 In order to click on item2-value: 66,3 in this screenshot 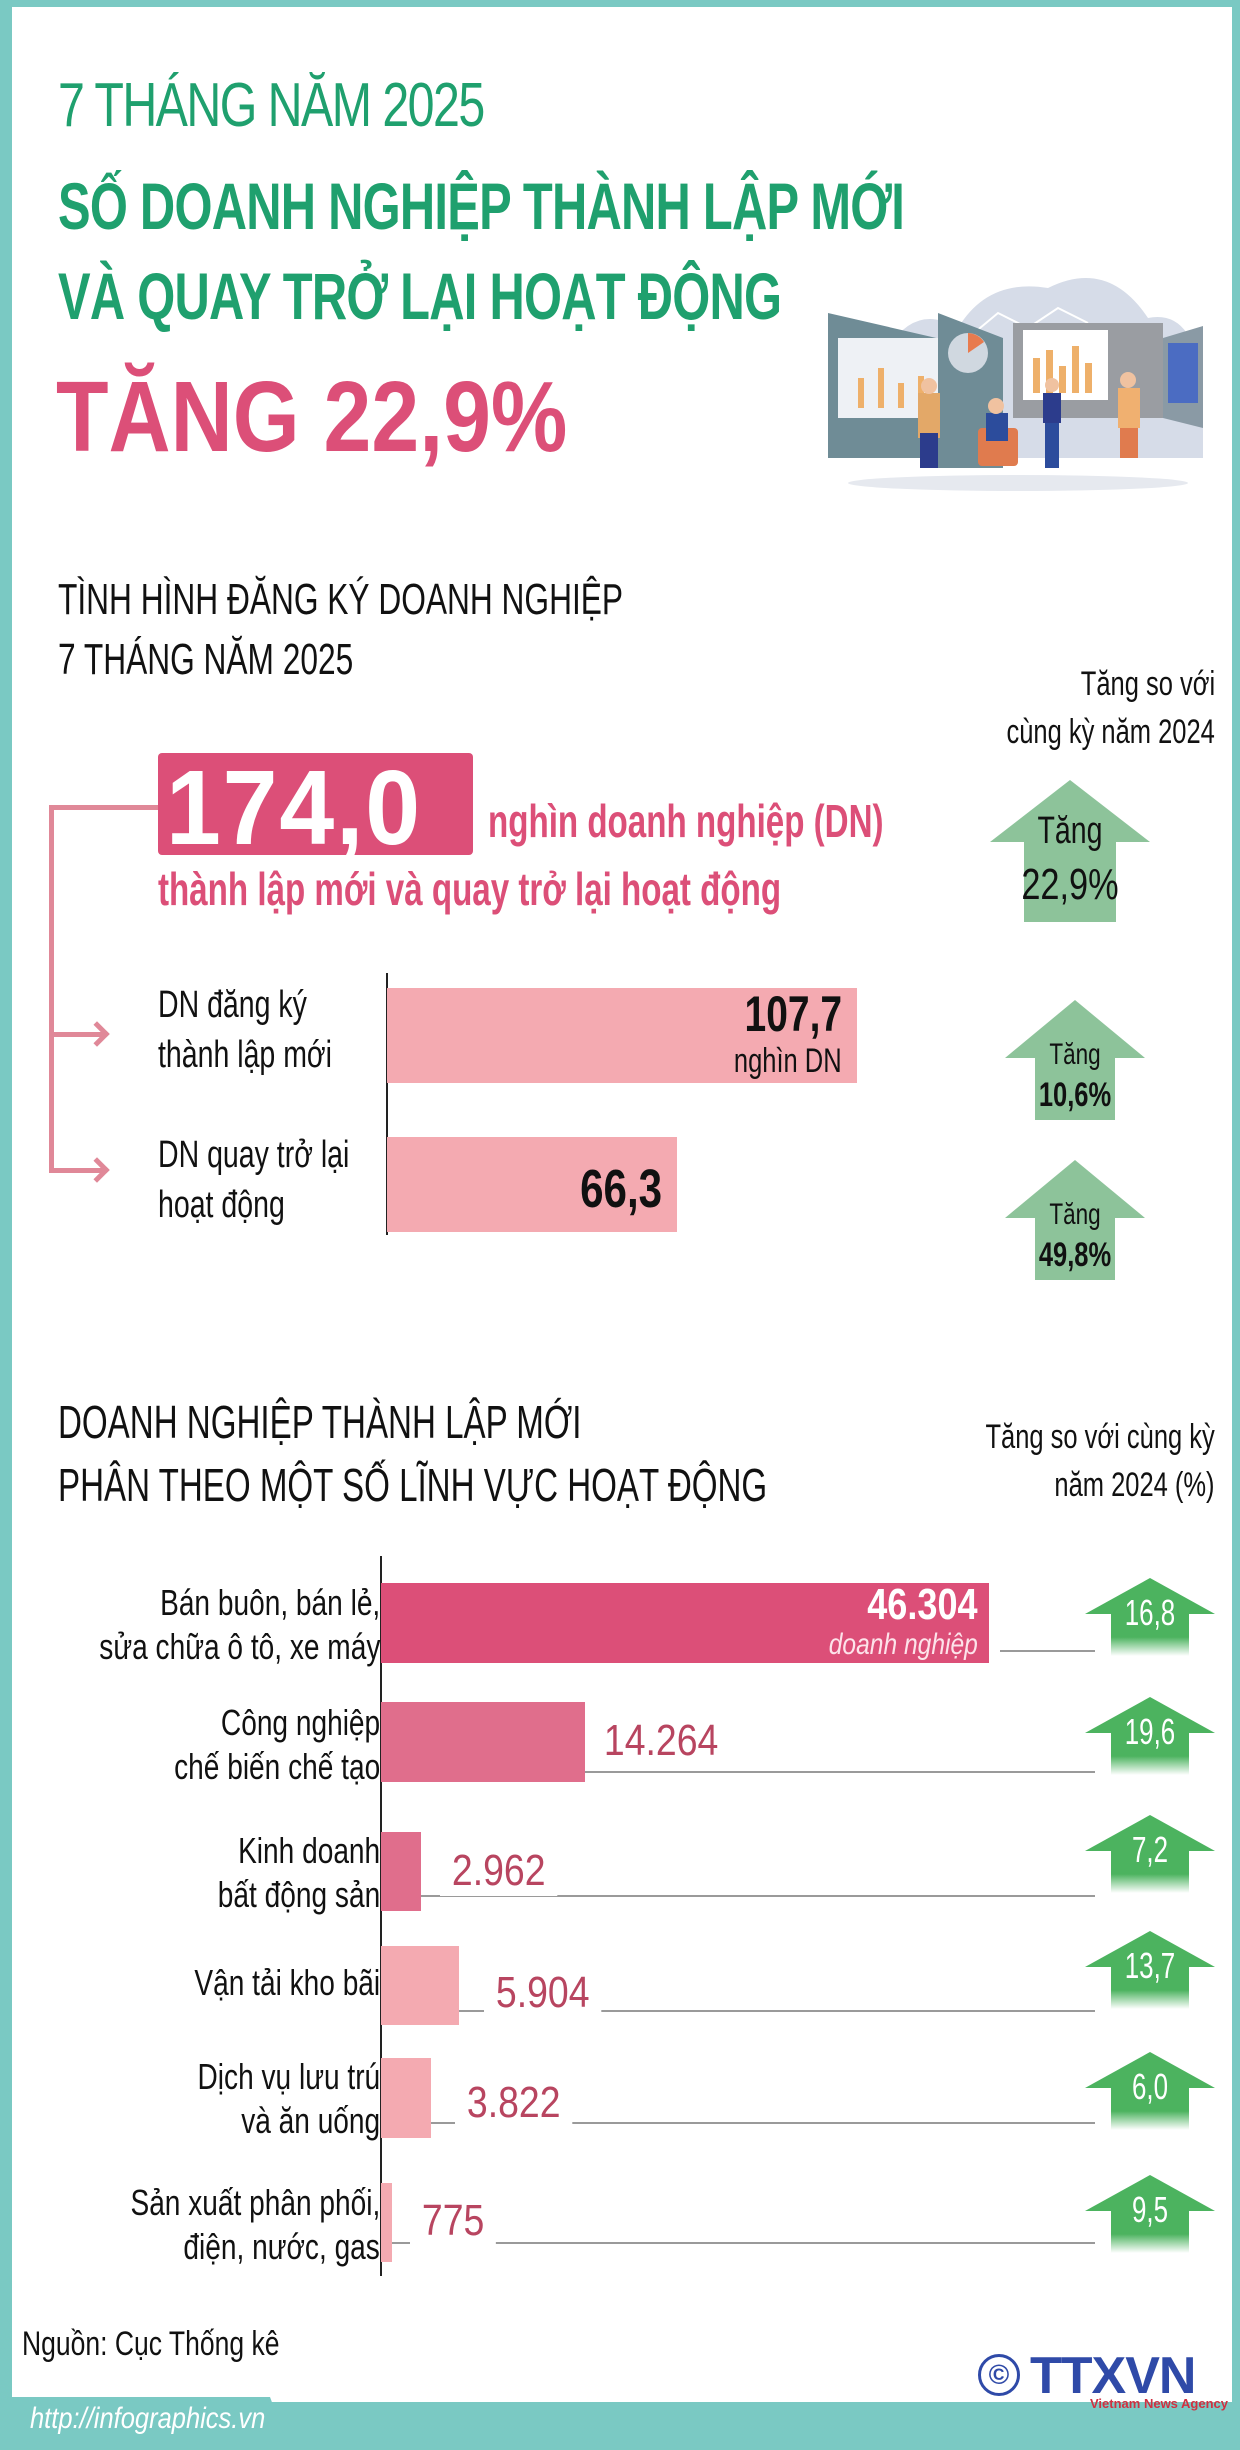, I will do `click(621, 1189)`.